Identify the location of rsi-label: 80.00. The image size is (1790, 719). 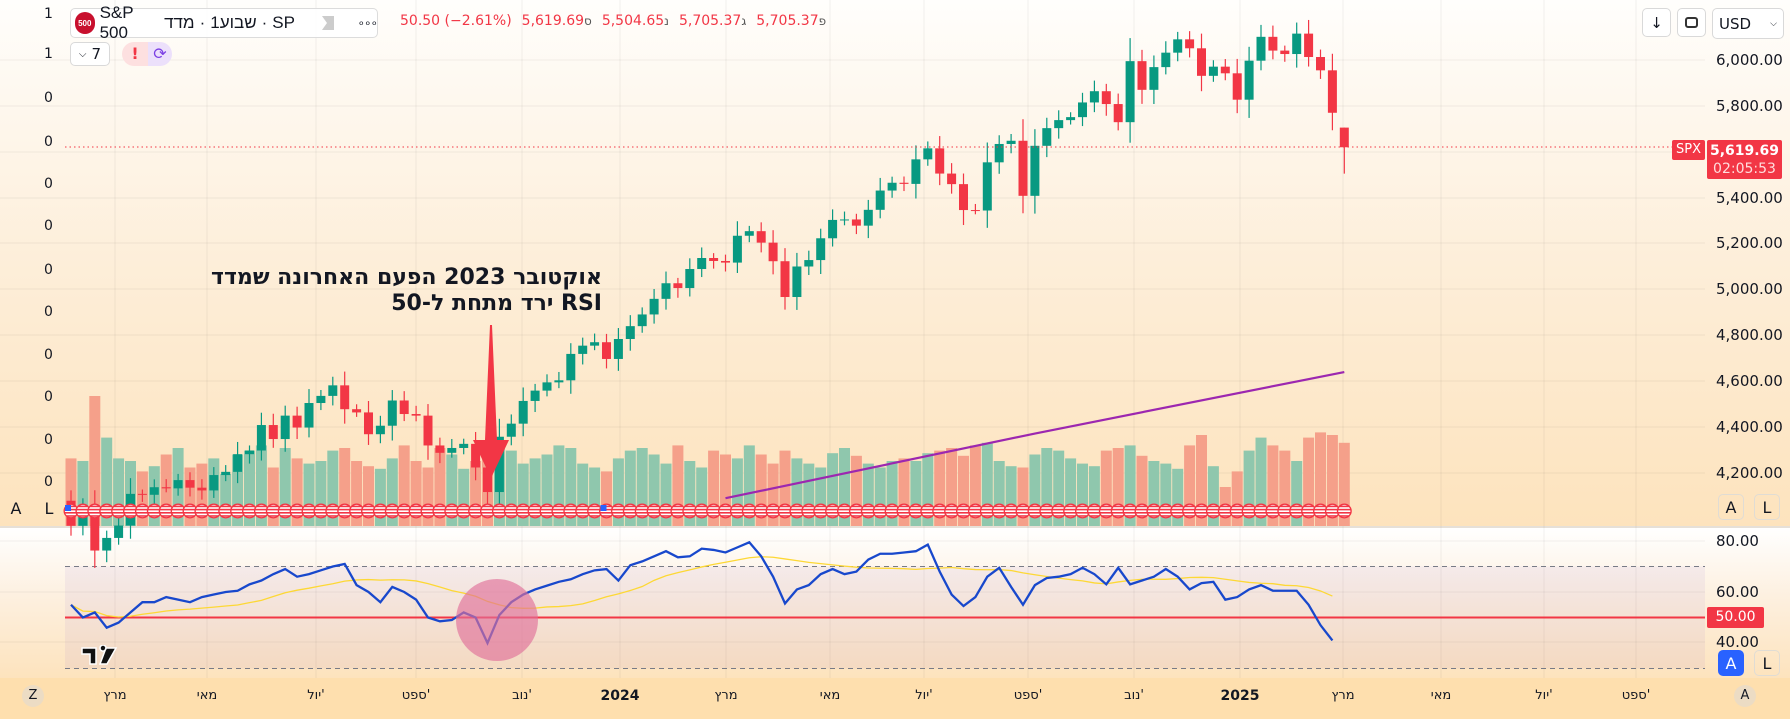
(1737, 541).